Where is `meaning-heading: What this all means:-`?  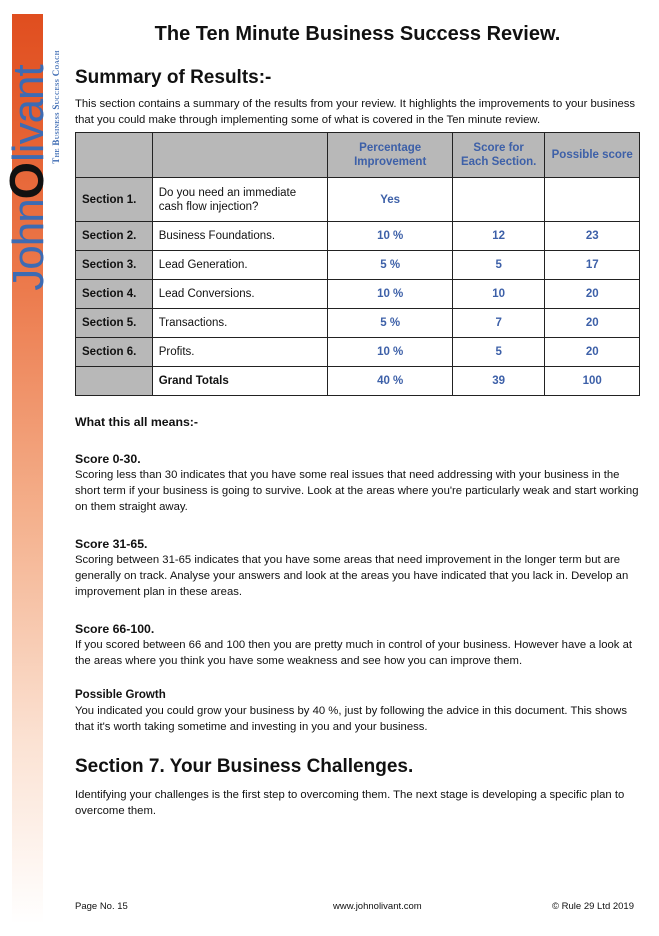 meaning-heading: What this all means:- is located at coordinates (136, 422).